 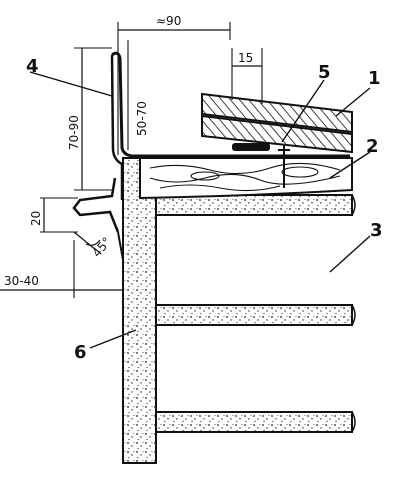 What do you see at coordinates (254, 422) in the screenshot?
I see `concrete-slab-bottom` at bounding box center [254, 422].